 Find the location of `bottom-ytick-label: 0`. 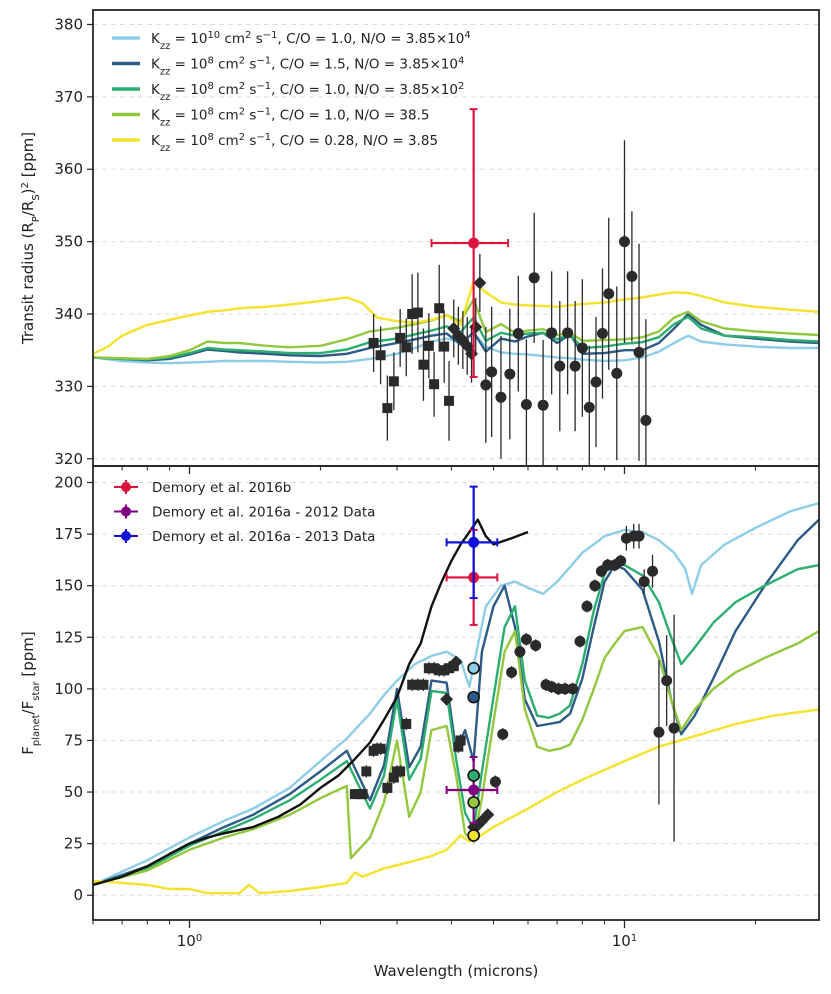

bottom-ytick-label: 0 is located at coordinates (78, 895).